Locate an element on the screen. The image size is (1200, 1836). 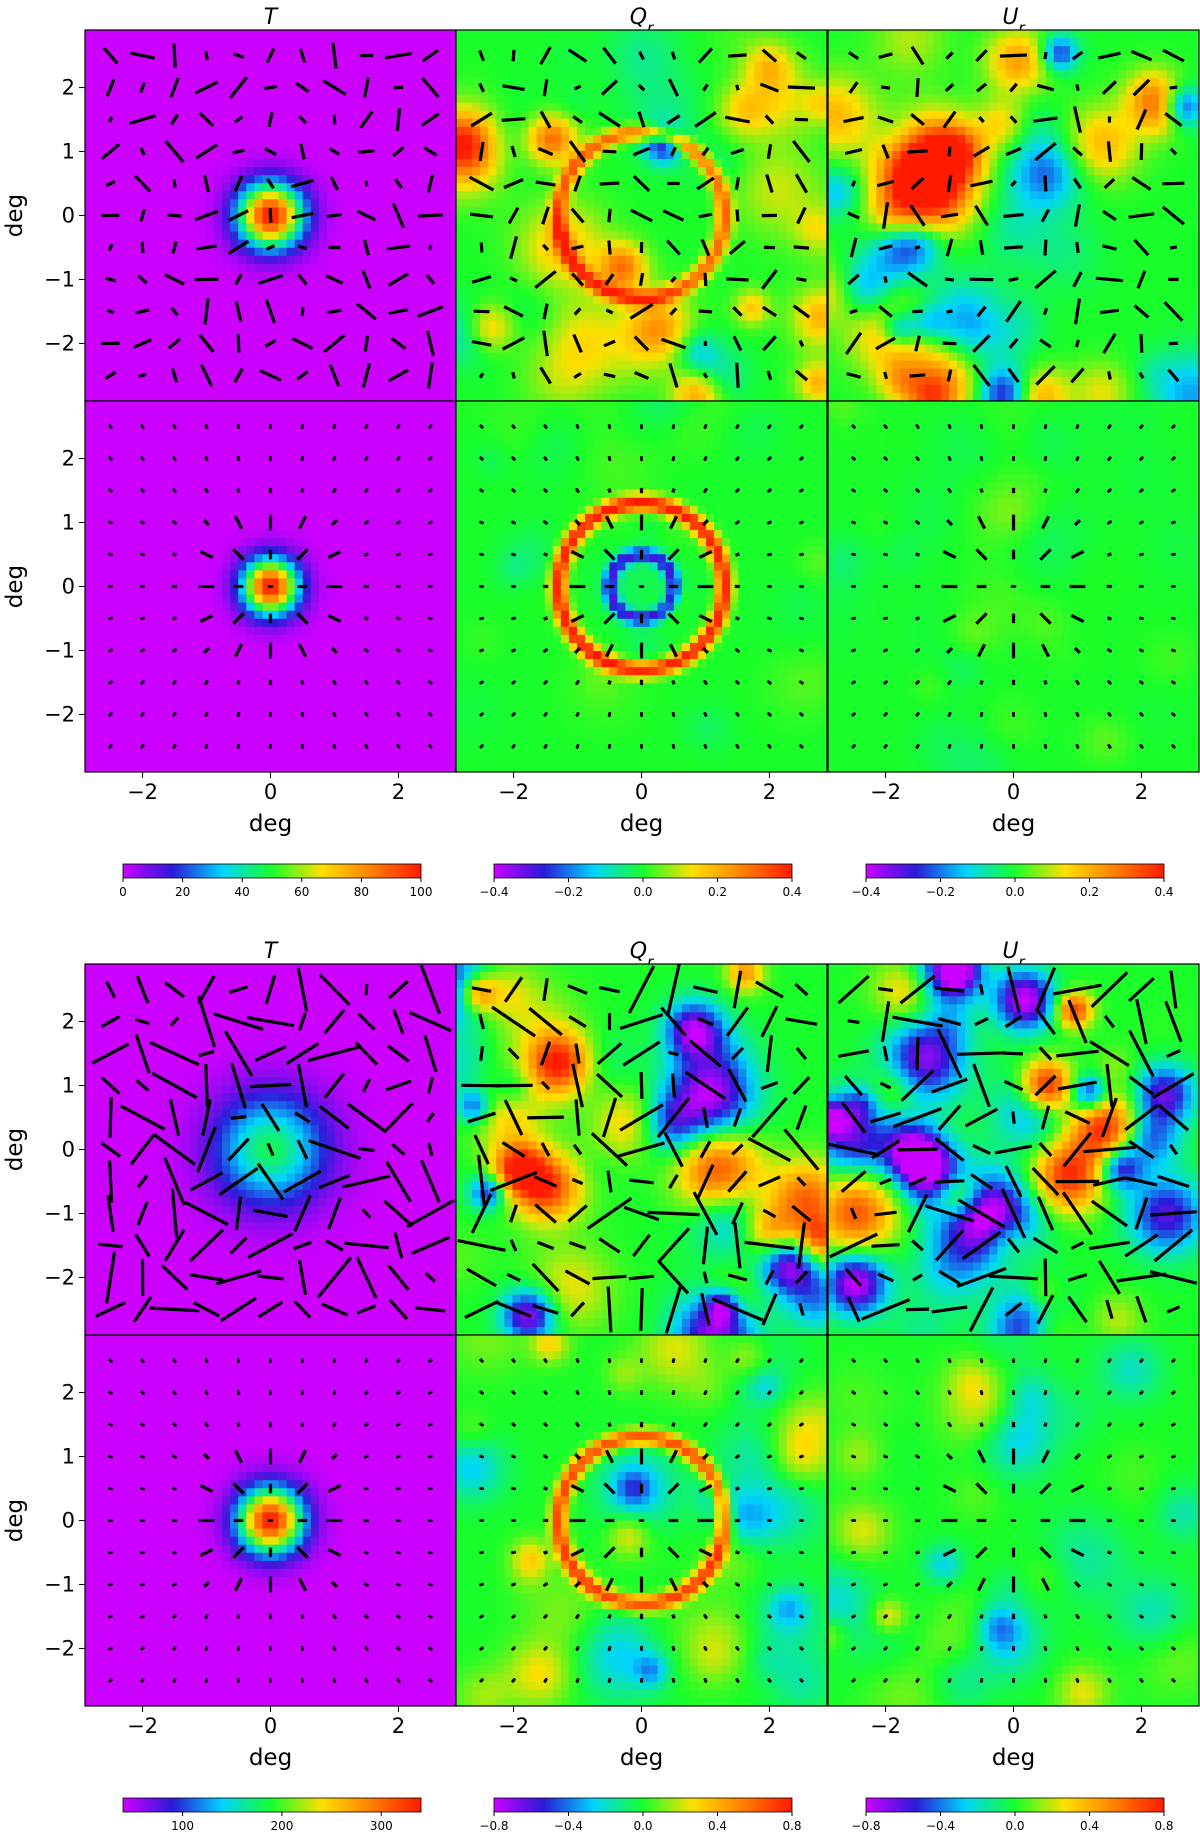
y-tick-label: −1 is located at coordinates (59, 650).